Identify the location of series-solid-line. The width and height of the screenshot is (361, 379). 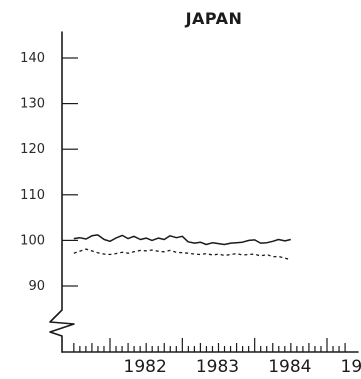
(182, 240).